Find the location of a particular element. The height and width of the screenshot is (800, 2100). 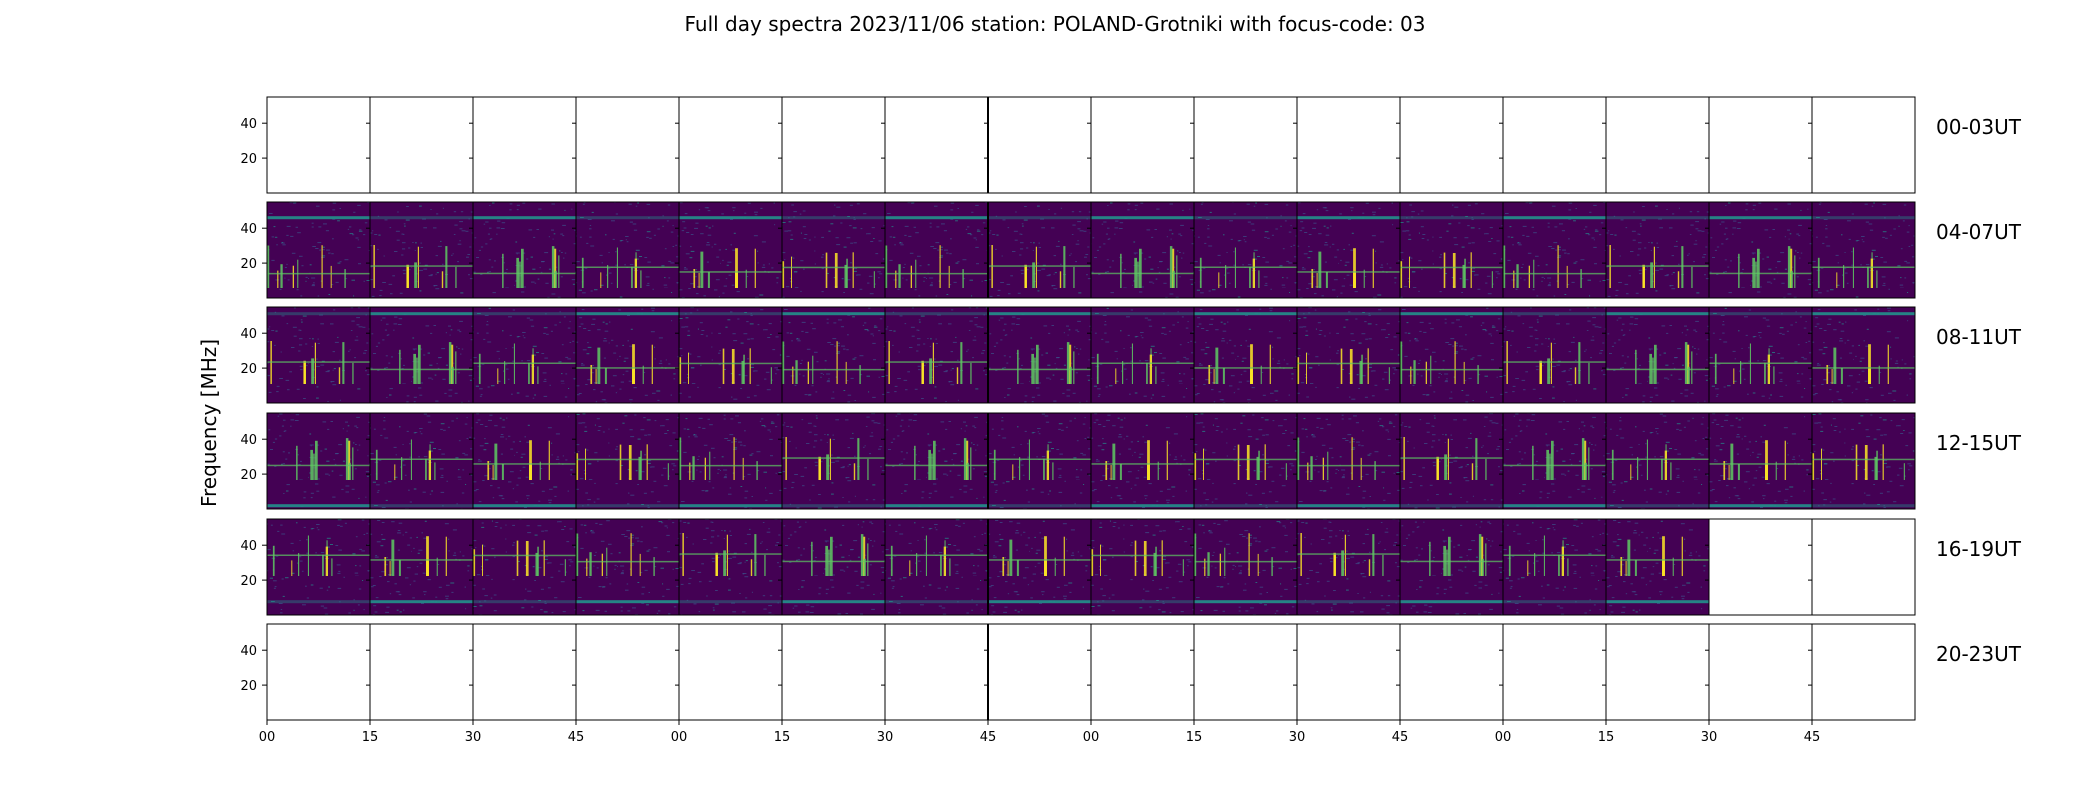

row-16-19UT: 20 40 16-19UT is located at coordinates (1131, 567).